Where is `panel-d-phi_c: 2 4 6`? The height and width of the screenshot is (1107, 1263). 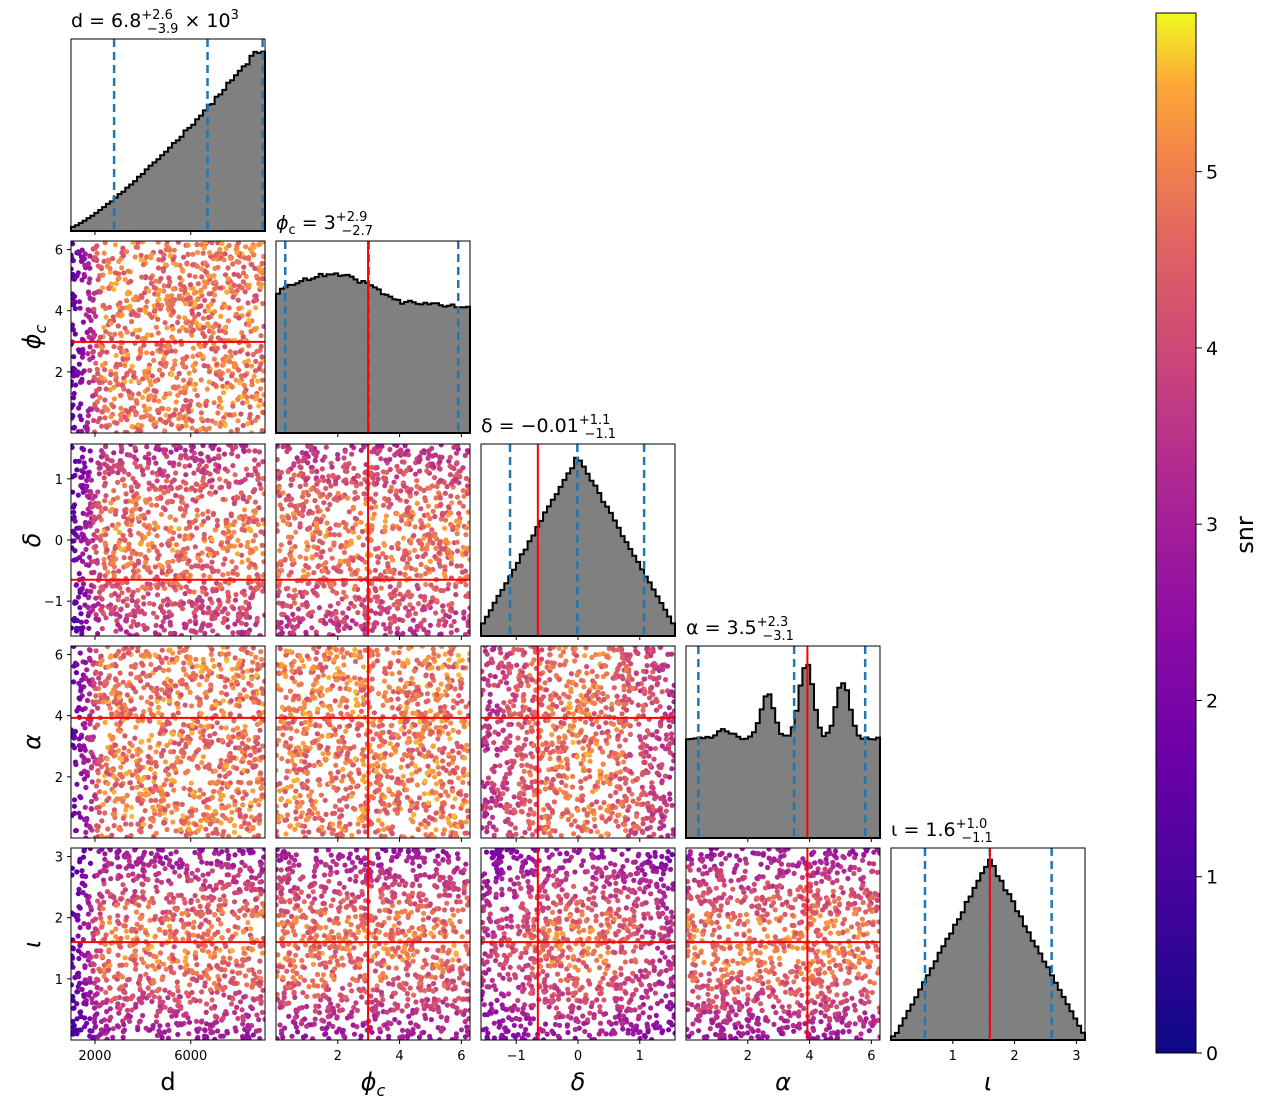 panel-d-phi_c: 2 4 6 is located at coordinates (160, 338).